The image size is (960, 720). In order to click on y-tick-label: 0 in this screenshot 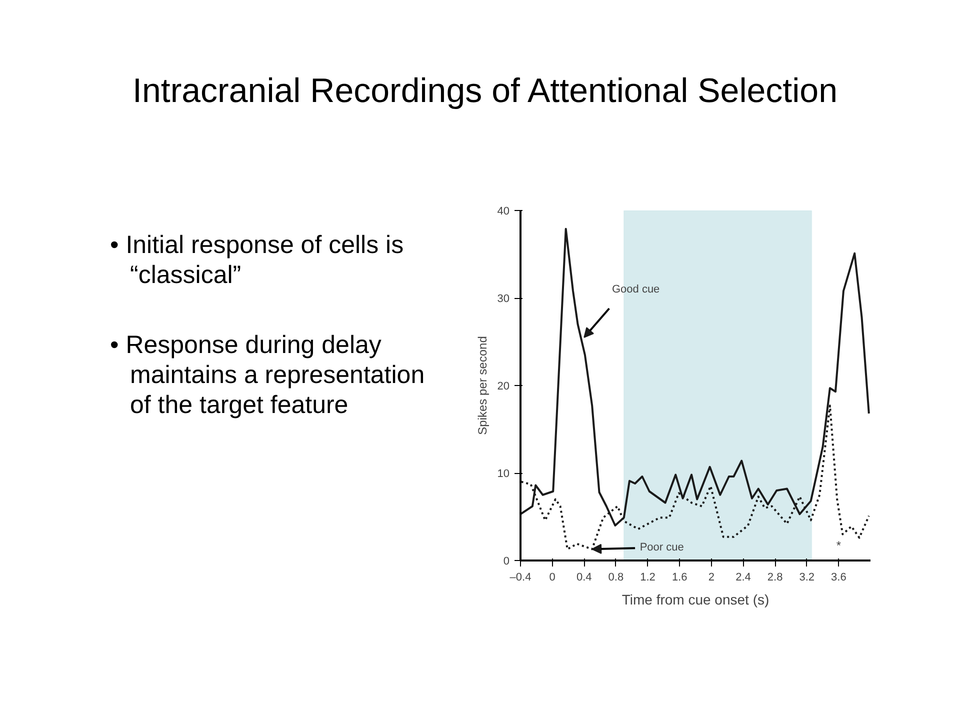, I will do `click(506, 562)`.